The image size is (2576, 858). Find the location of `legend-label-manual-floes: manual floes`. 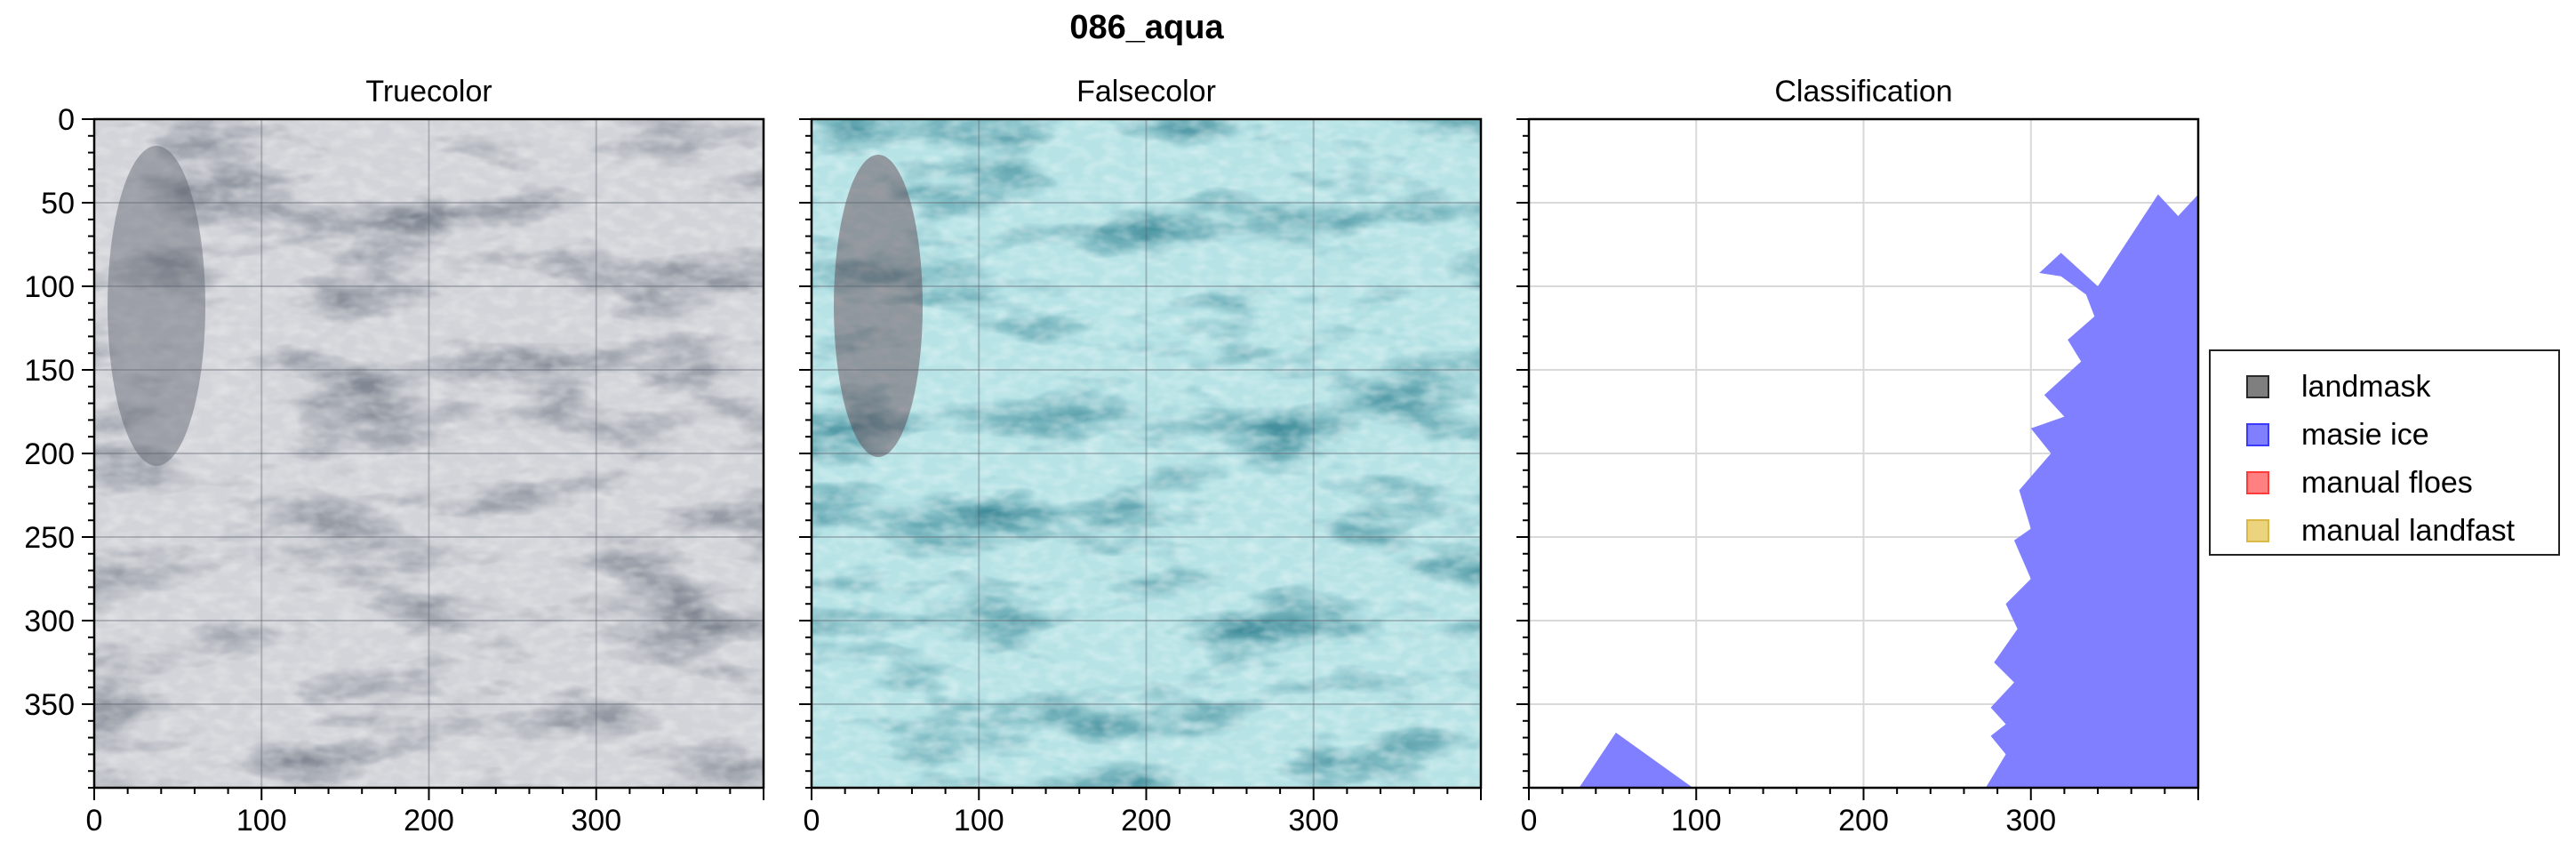

legend-label-manual-floes: manual floes is located at coordinates (2387, 482).